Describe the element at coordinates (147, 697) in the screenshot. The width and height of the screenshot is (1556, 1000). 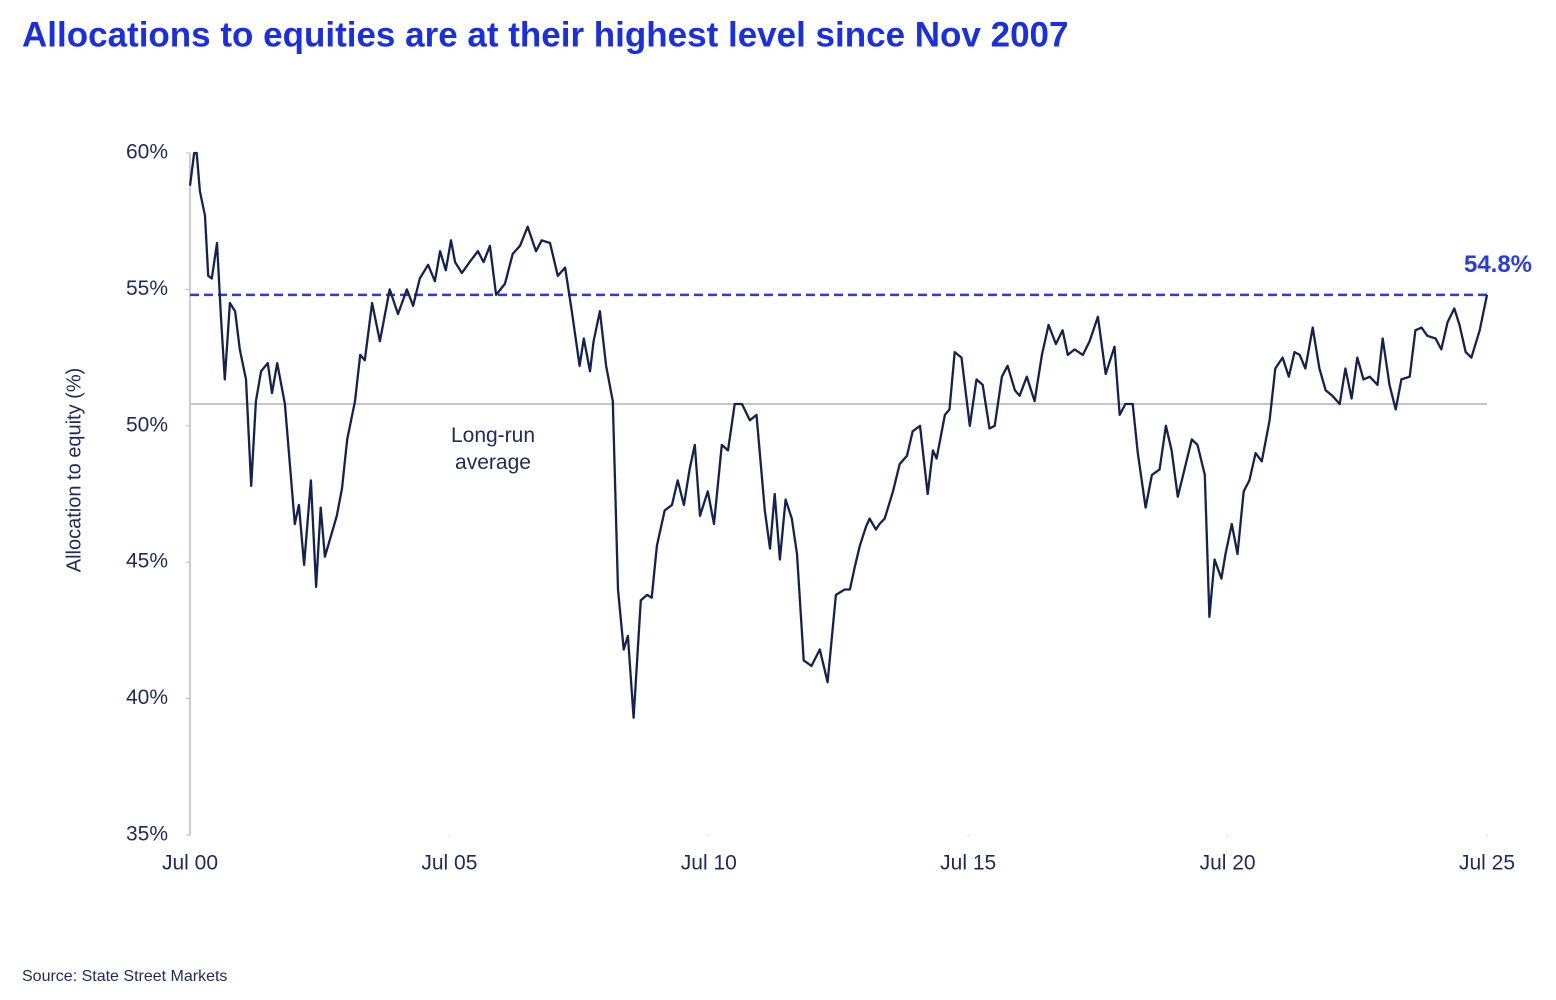
I see `y-tick-label: 40%` at that location.